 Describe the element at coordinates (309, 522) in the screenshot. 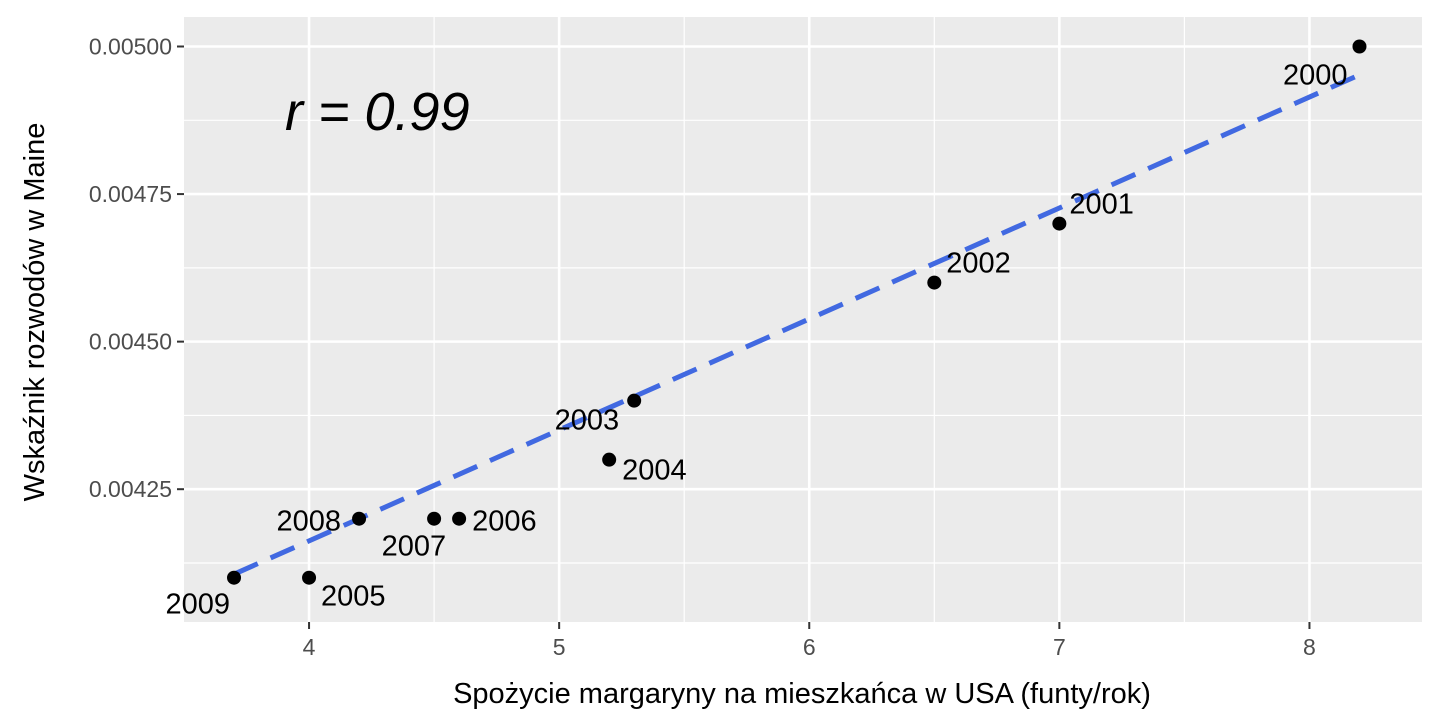

I see `point-label: 2008` at that location.